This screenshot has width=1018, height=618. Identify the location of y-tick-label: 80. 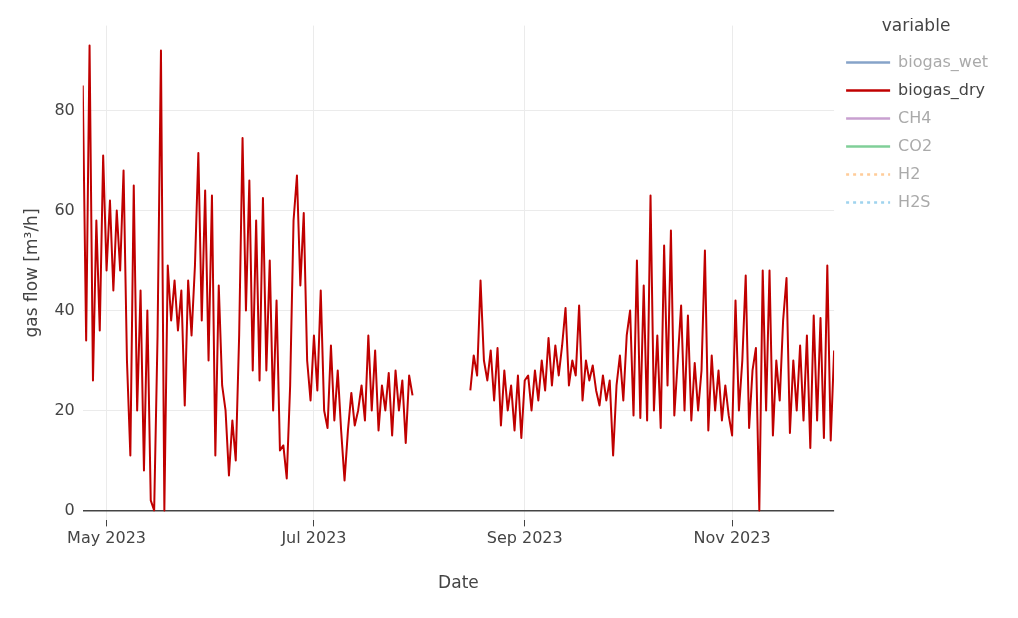
(64, 109).